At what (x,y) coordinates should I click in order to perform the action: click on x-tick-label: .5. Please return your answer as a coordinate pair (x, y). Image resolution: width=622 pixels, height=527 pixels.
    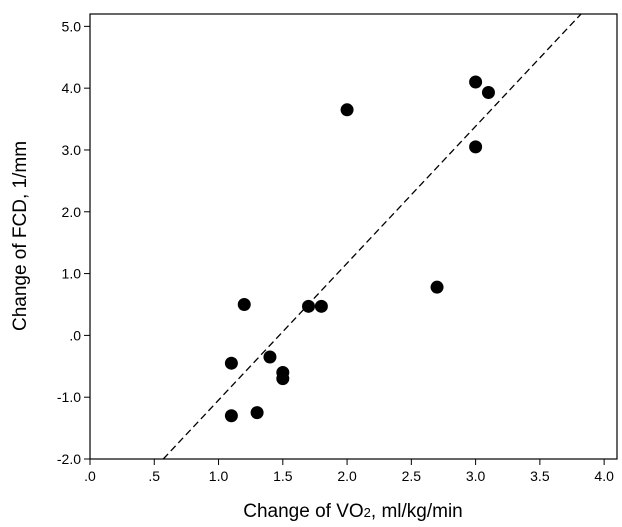
    Looking at the image, I should click on (154, 476).